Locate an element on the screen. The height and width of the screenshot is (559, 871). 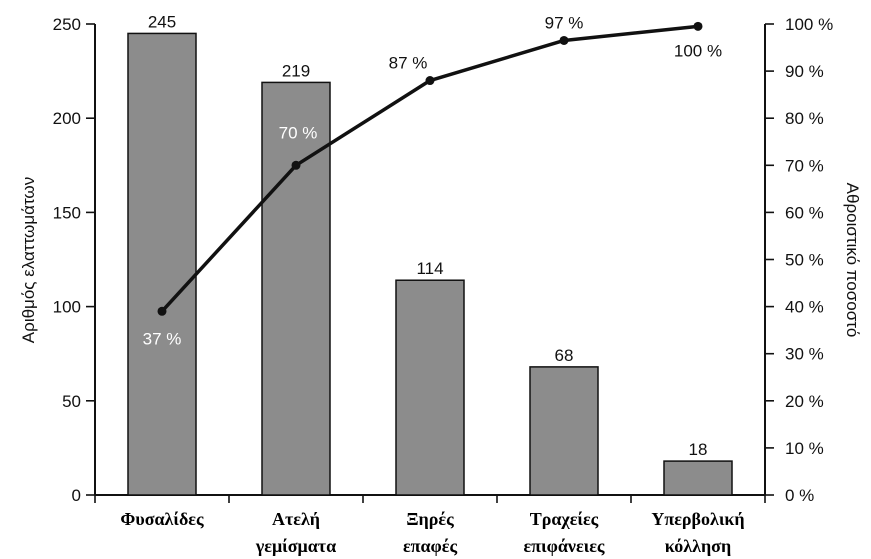
x-category-label: Ατελή is located at coordinates (296, 519).